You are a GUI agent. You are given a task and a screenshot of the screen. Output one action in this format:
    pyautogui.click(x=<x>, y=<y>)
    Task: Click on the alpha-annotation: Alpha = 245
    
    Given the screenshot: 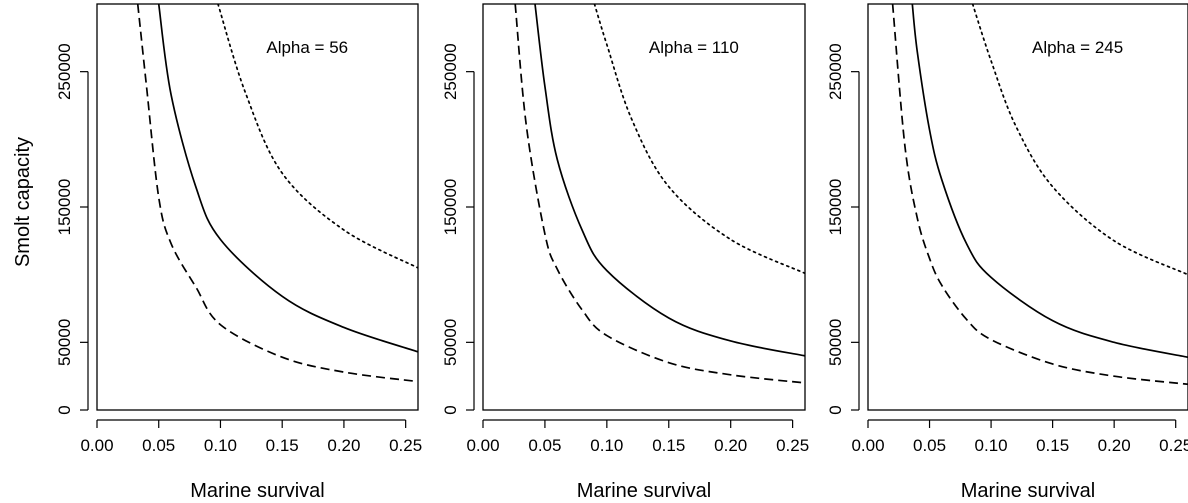 What is the action you would take?
    pyautogui.click(x=1077, y=47)
    